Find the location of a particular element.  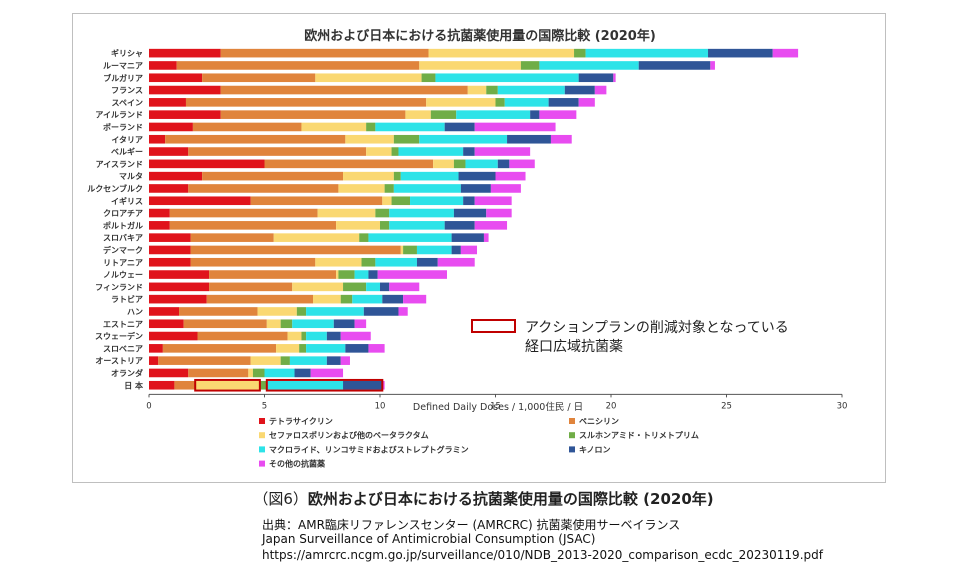

x-tick-label: 0 is located at coordinates (148, 406).